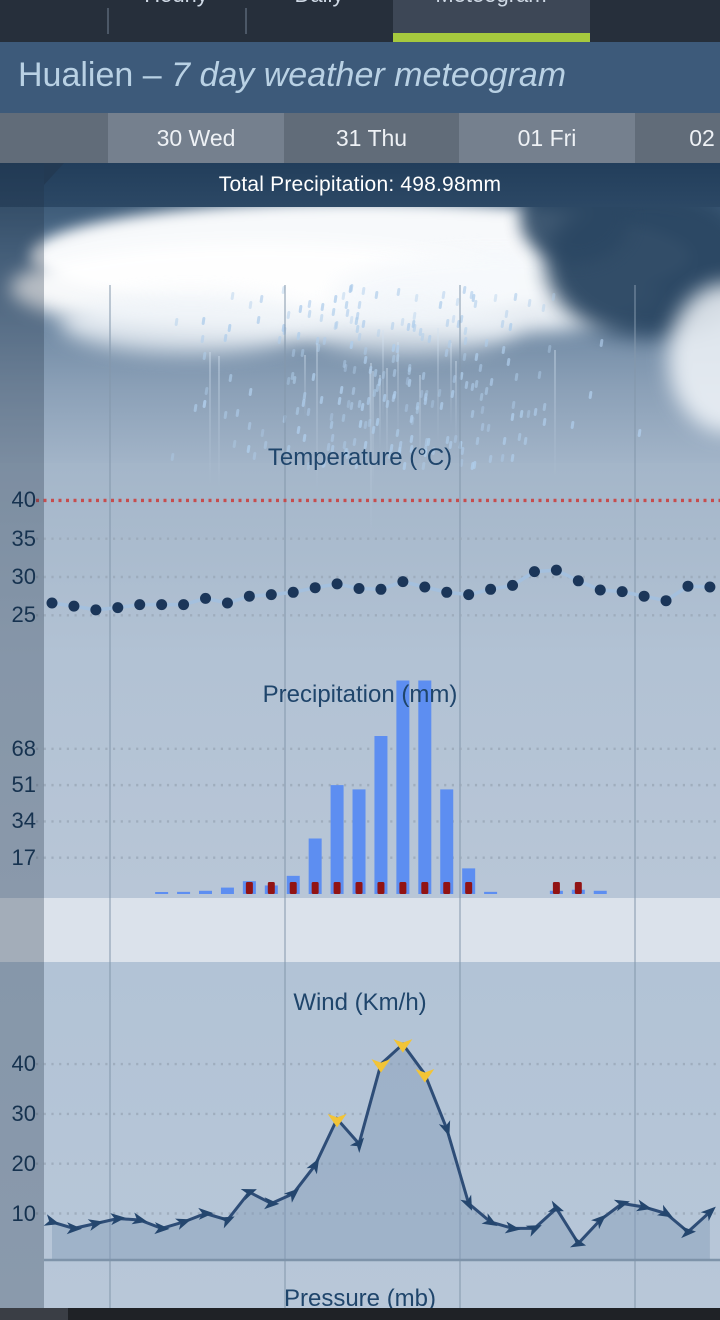  I want to click on total-precipitation-banner: Total Precipitation: 498.98mm, so click(360, 185).